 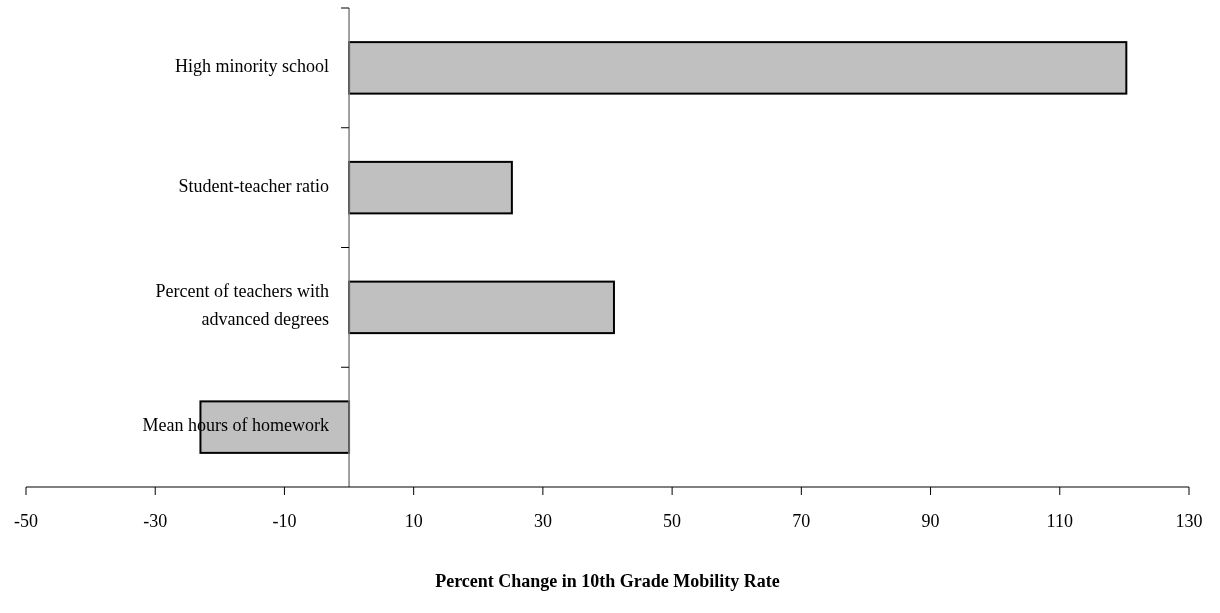 I want to click on x-tick-label: 90, so click(x=930, y=521).